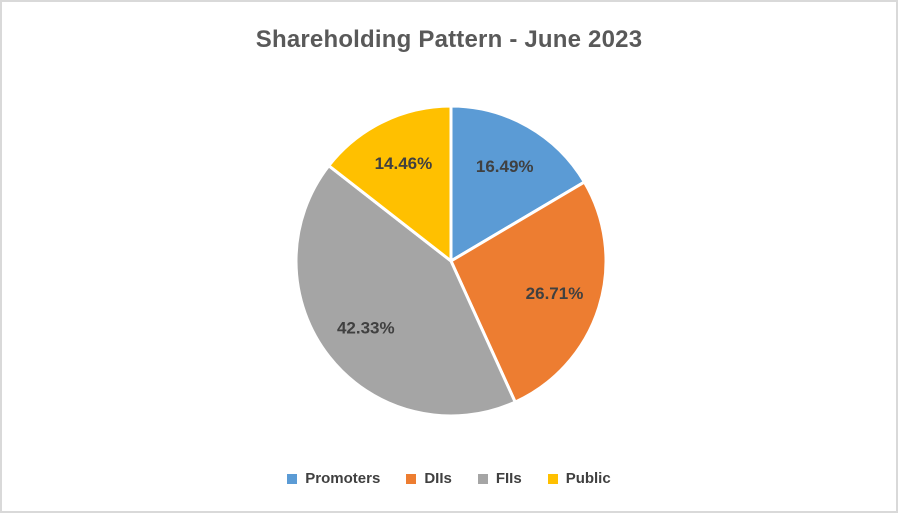  I want to click on legend-label-public: Public, so click(588, 478).